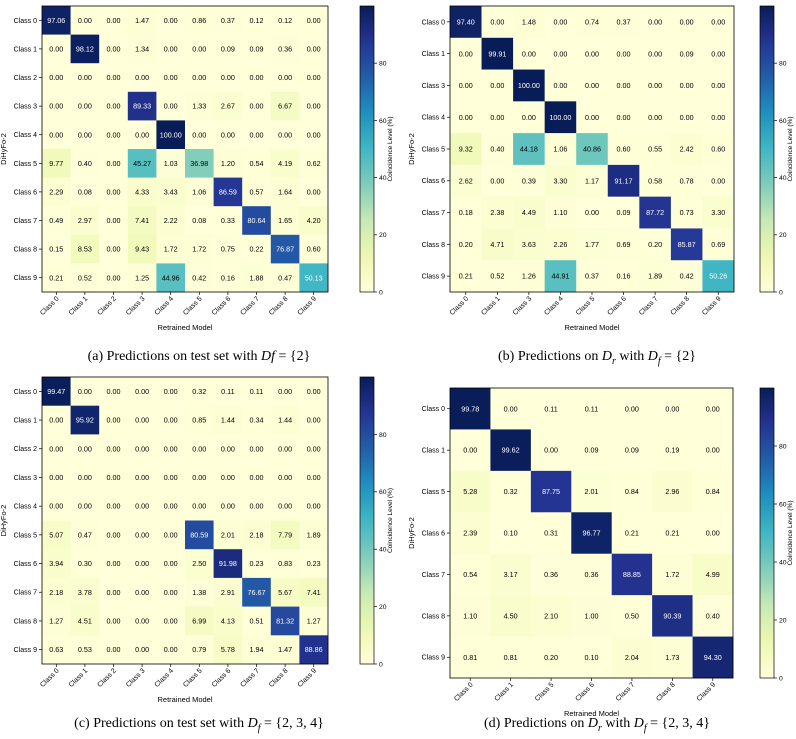  What do you see at coordinates (411, 149) in the screenshot?
I see `y-axis-label: DiHyFo-2` at bounding box center [411, 149].